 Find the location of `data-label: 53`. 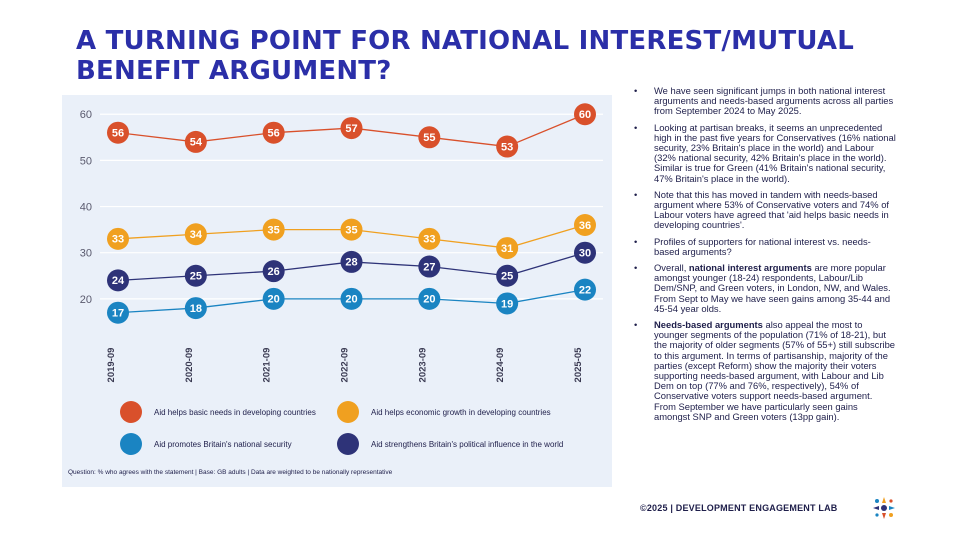

data-label: 53 is located at coordinates (507, 147).